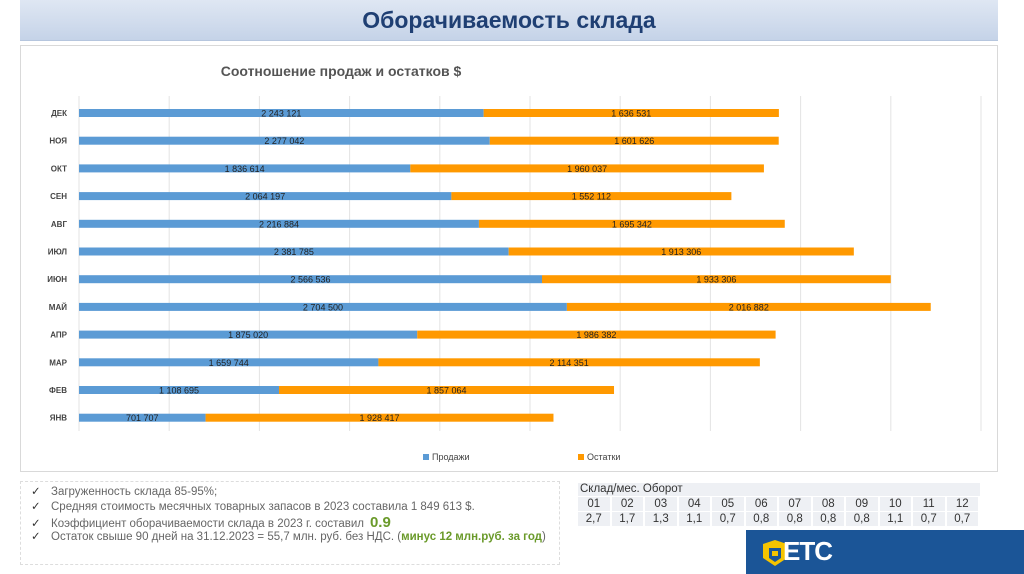 Image resolution: width=1024 pixels, height=574 pixels. I want to click on turnover-ratio: 0.9, so click(380, 522).